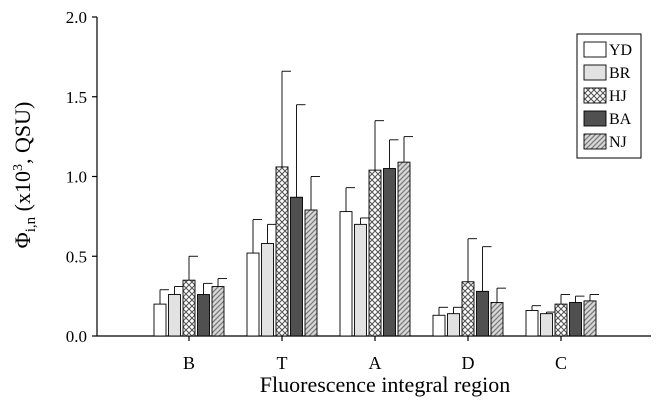 This screenshot has height=405, width=659. Describe the element at coordinates (76, 177) in the screenshot. I see `y-tick-label: 1.0` at that location.